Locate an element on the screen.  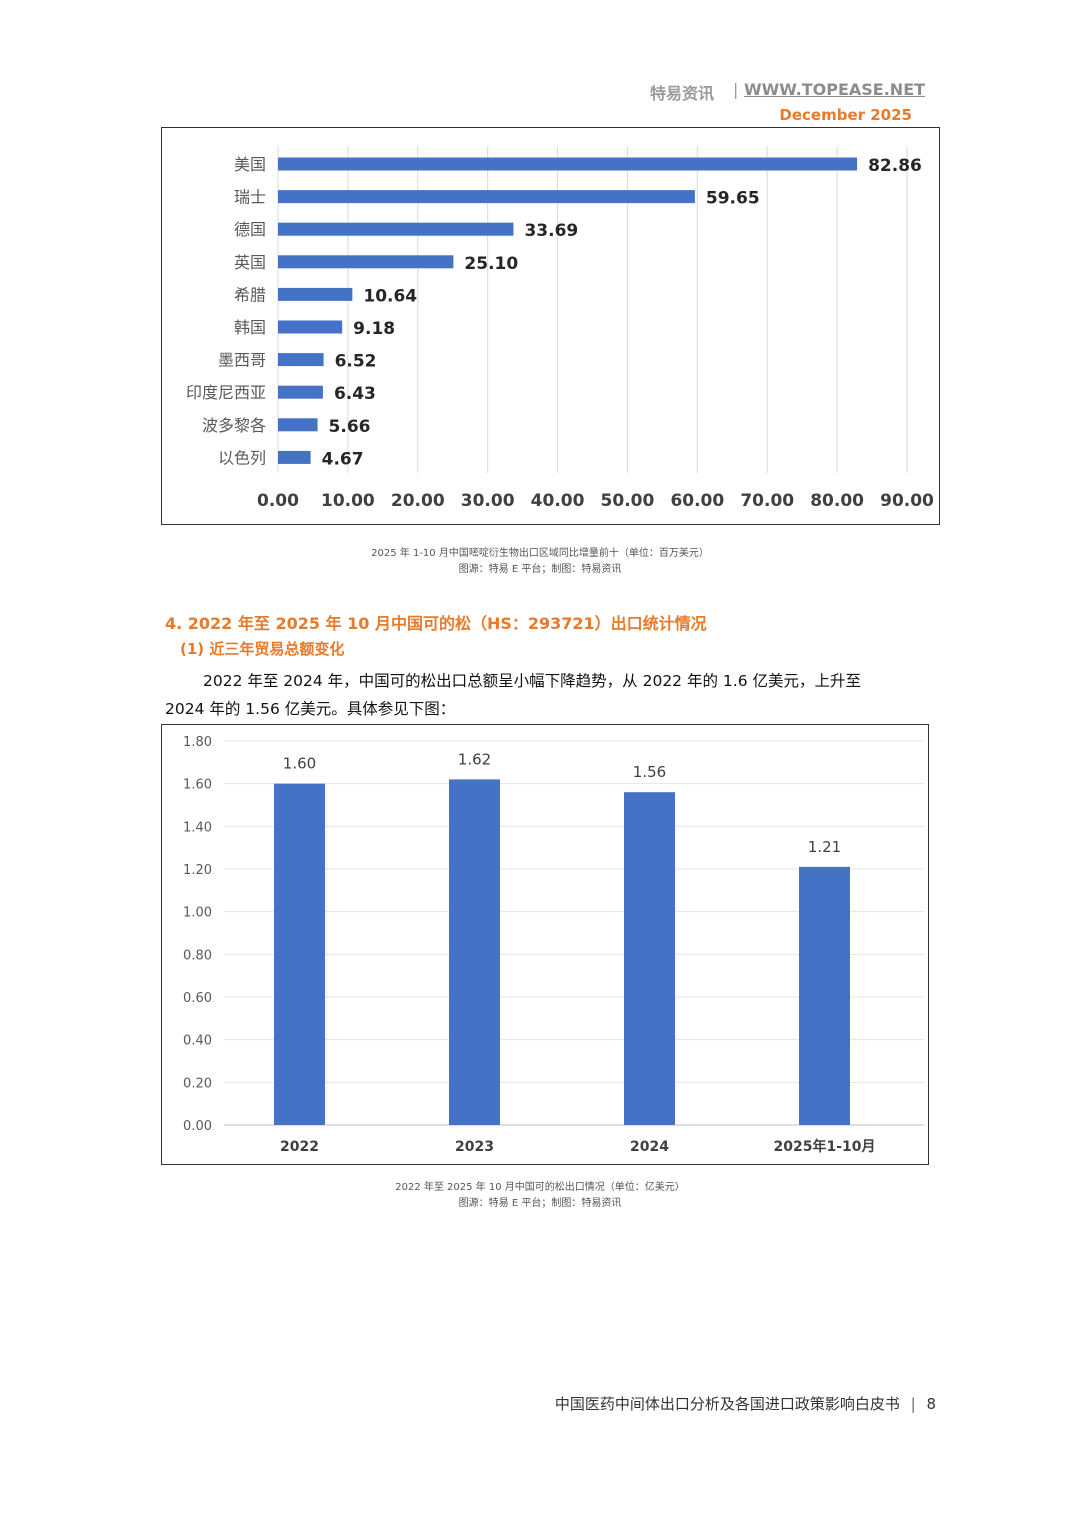
chart1-caption-title: 2025 年 1-10 月中国嘧啶衍生物出口区域同比增量前十（单位：百万美元） is located at coordinates (540, 553).